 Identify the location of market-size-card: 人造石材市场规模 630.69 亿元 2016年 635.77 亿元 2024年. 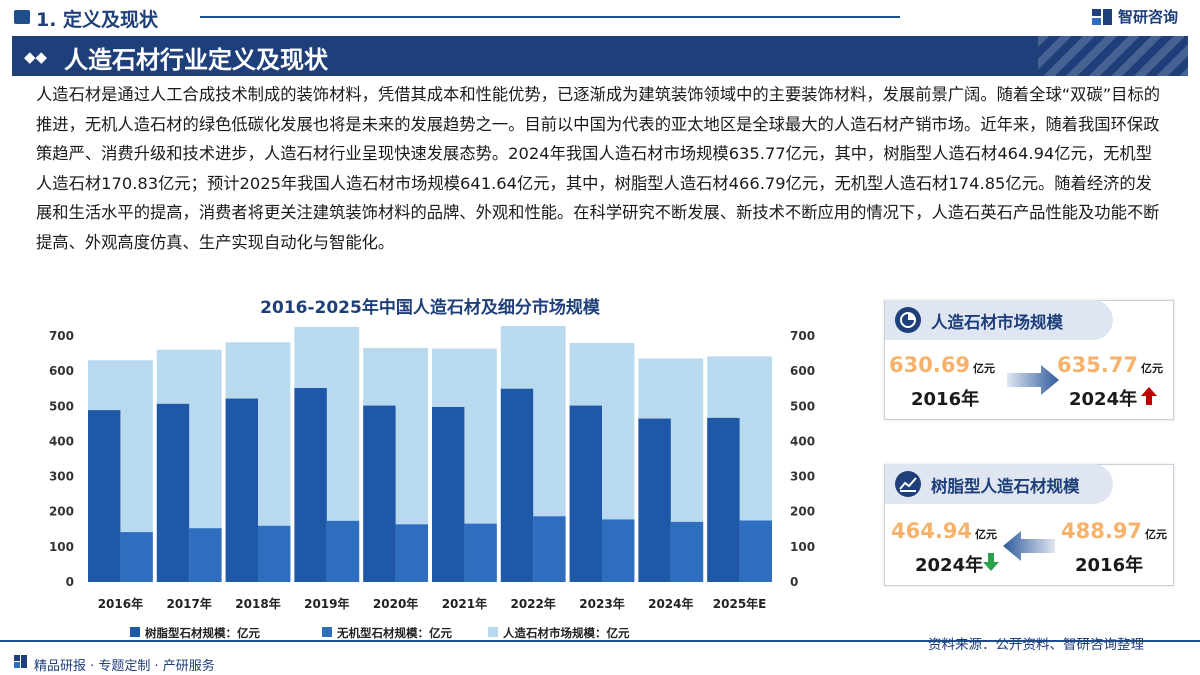
(1029, 360).